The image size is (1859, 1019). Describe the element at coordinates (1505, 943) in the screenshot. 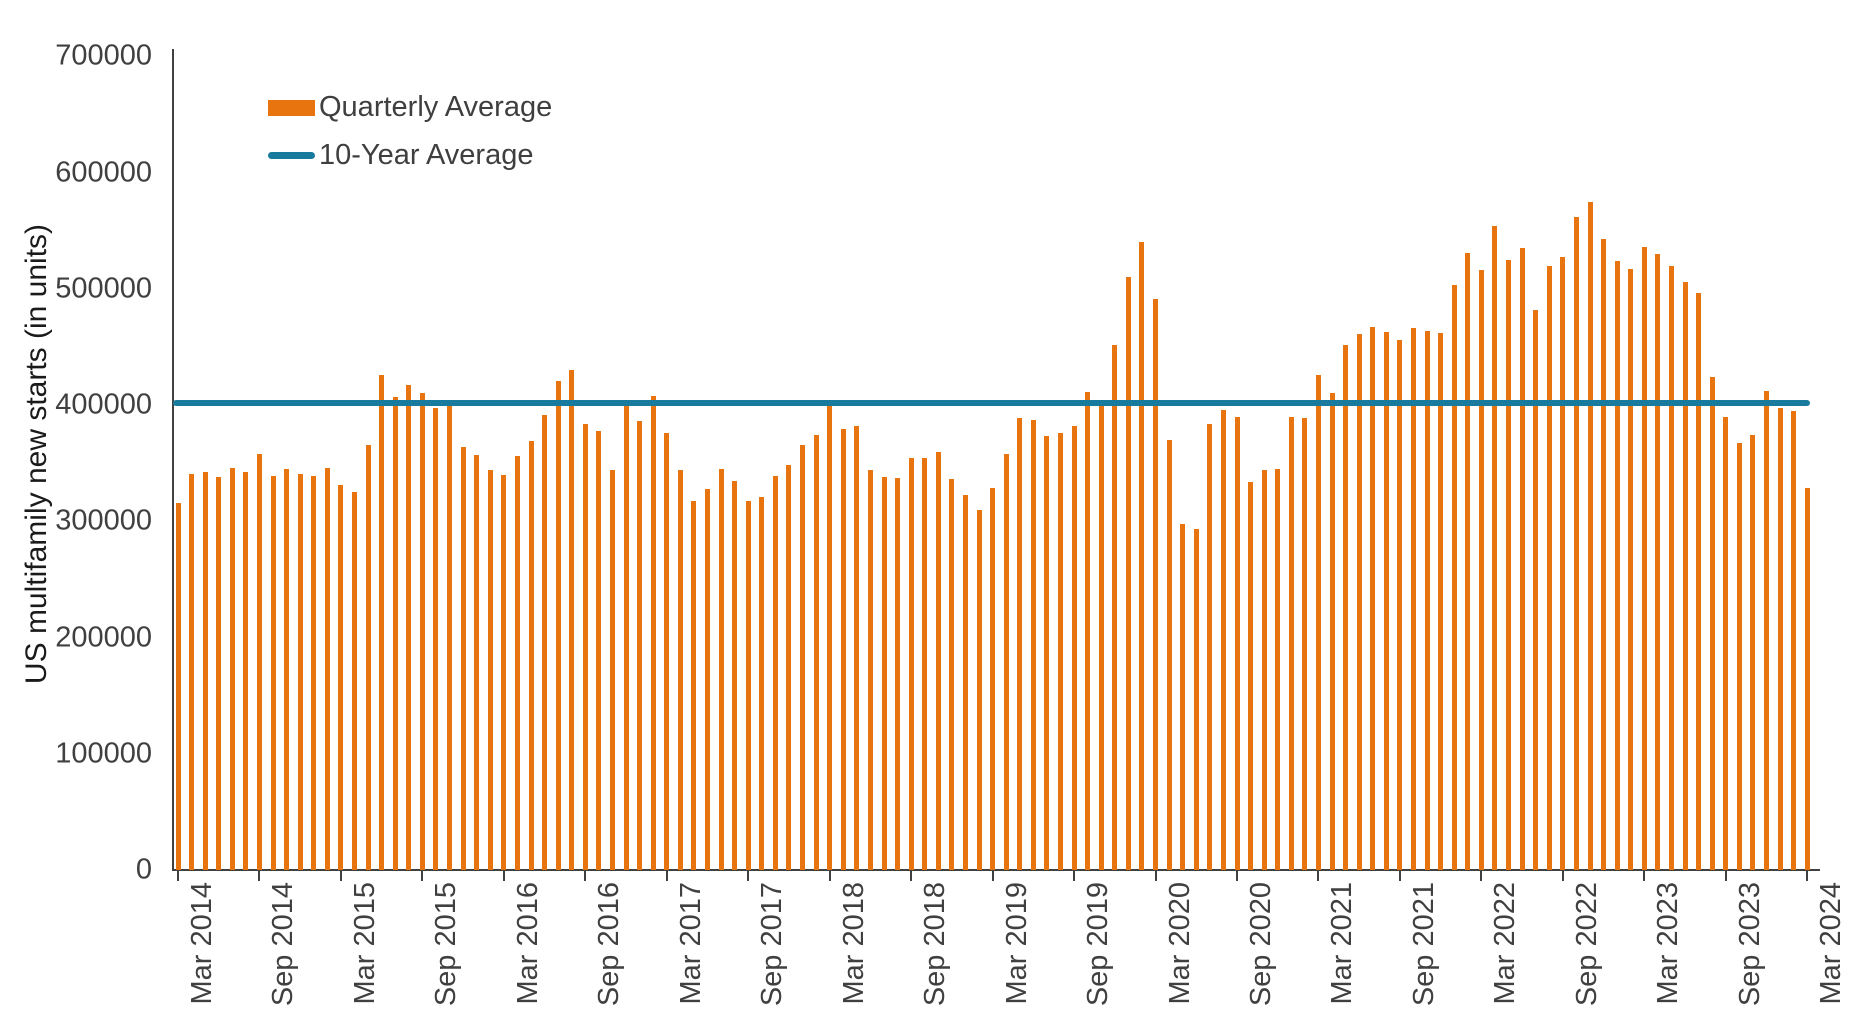

I see `x-tick-label: Mar 2022` at that location.